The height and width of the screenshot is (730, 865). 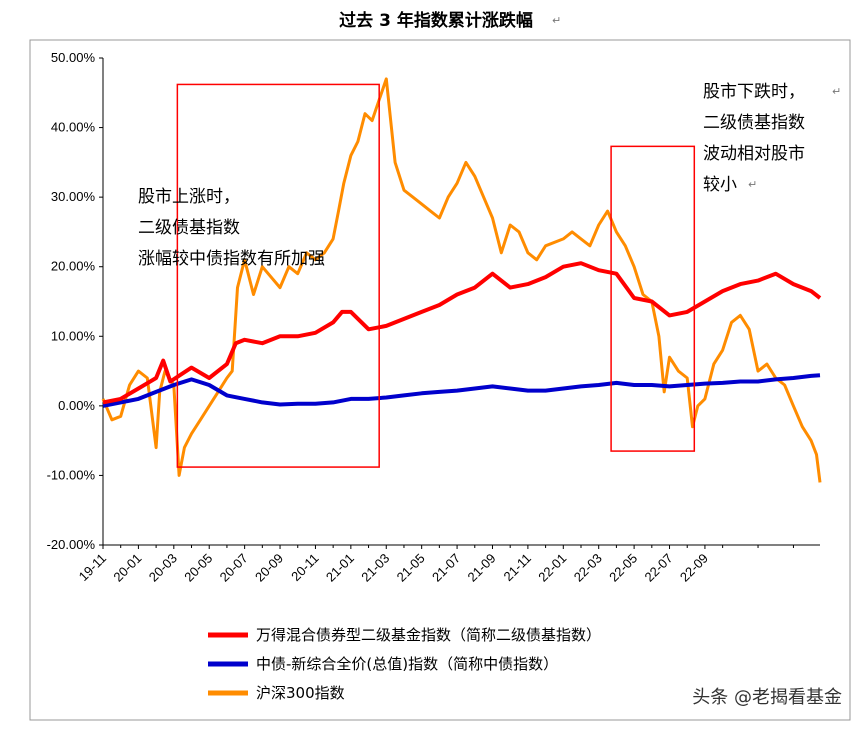 I want to click on x-tick-label: 21-11, so click(x=517, y=567).